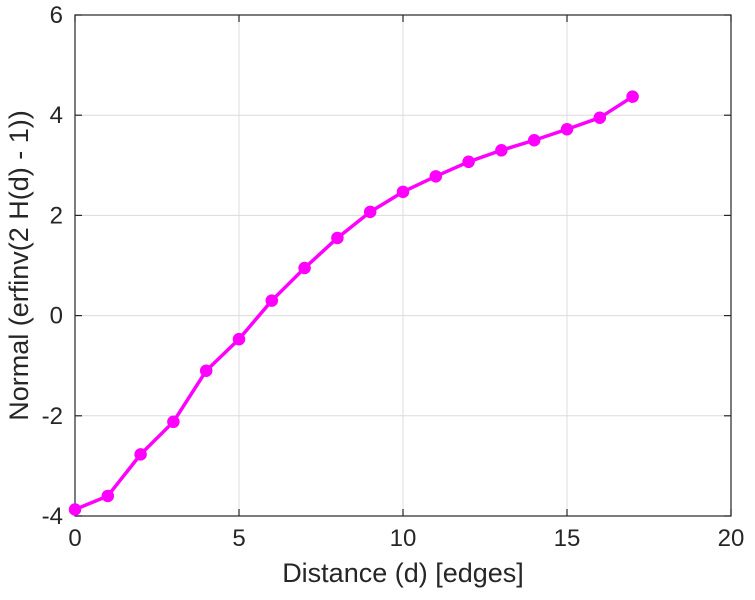 The image size is (755, 600). Describe the element at coordinates (52, 266) in the screenshot. I see `y-tick-labels: -4 -2 0 2 4 6` at that location.